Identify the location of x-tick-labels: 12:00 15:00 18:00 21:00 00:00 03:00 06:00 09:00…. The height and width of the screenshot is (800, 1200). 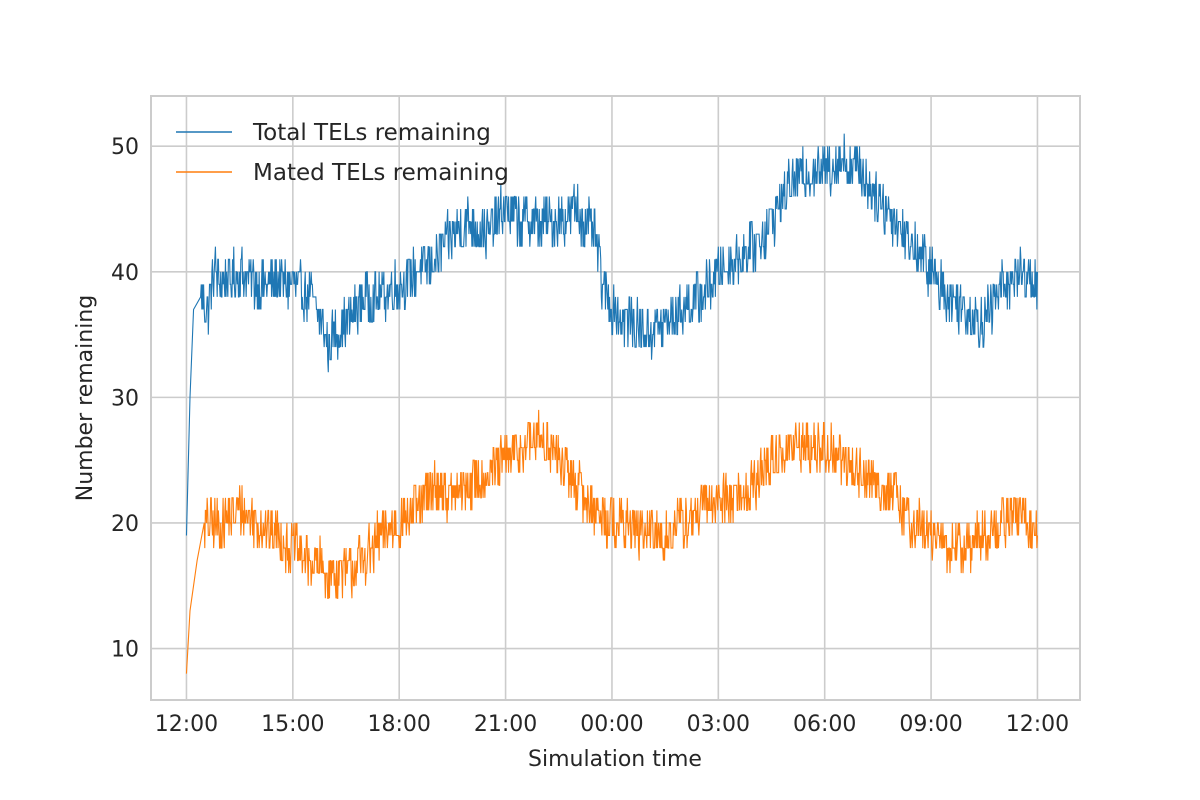
(612, 724).